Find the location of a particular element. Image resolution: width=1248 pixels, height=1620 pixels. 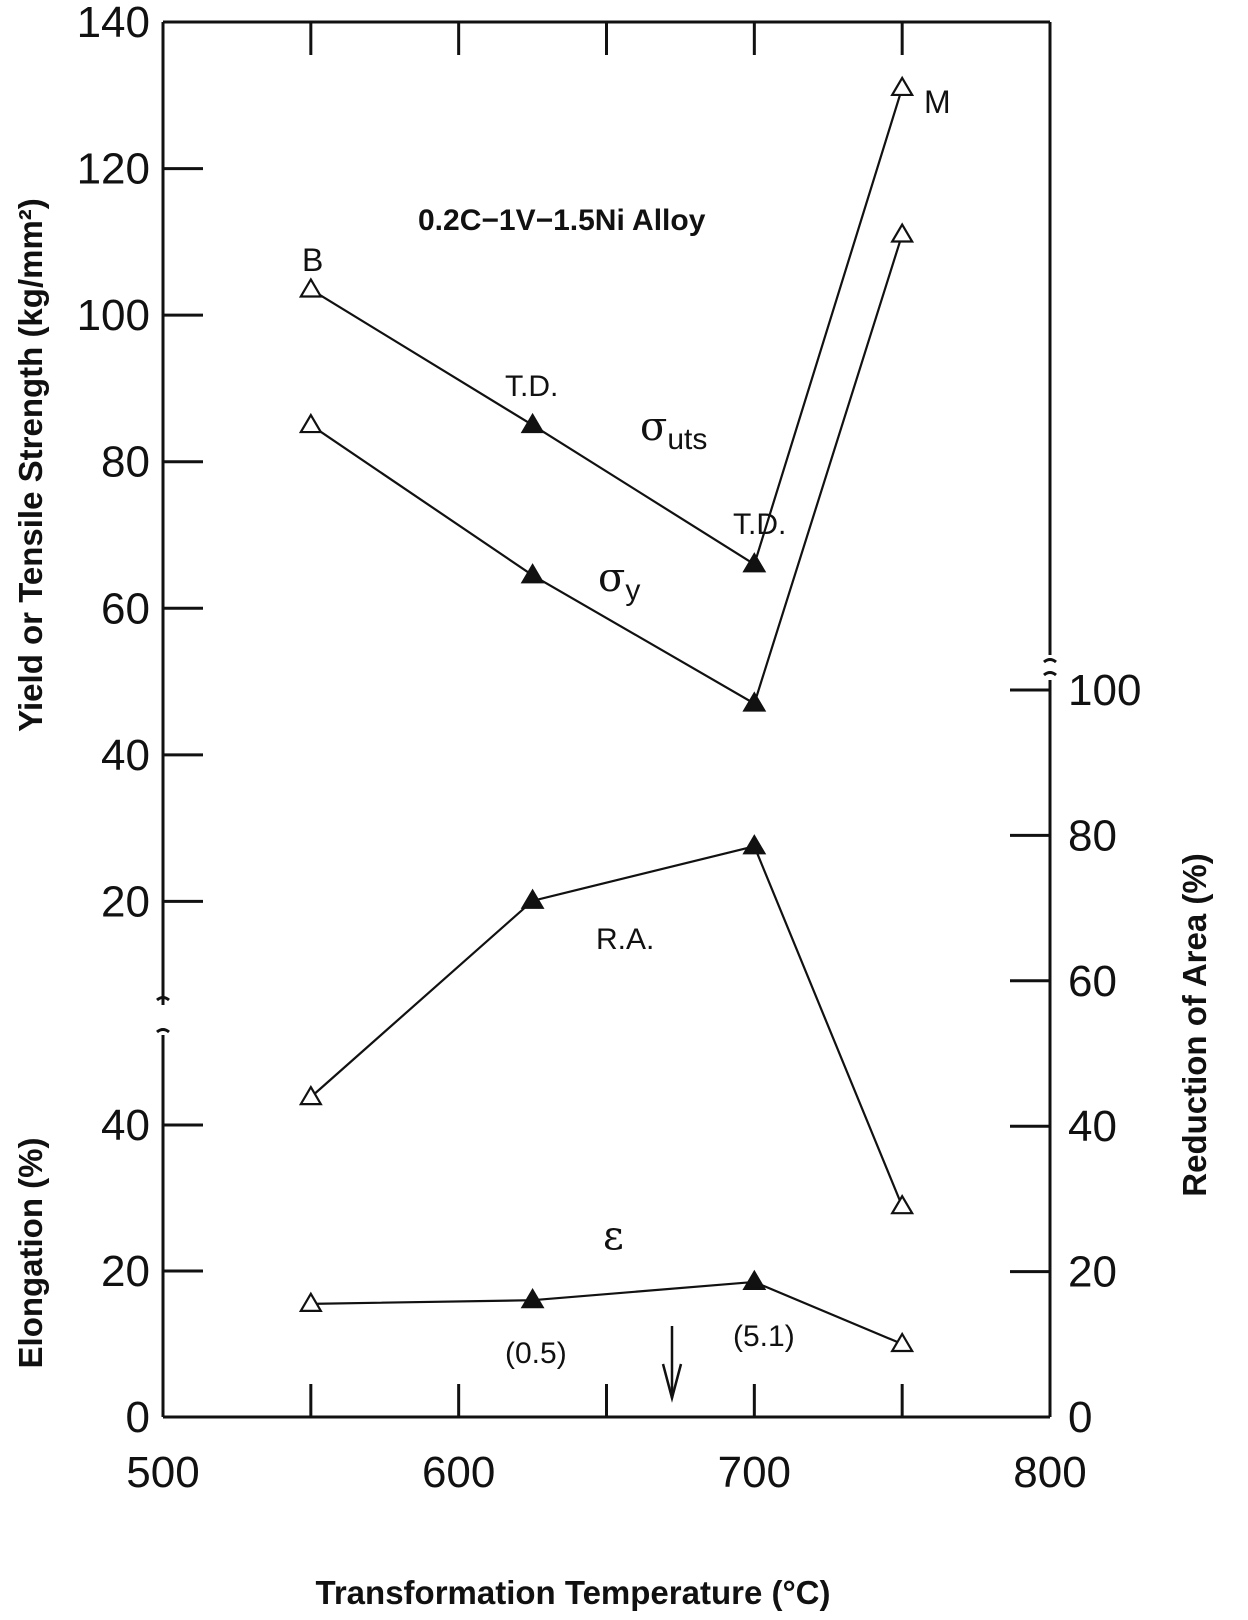

series-y is located at coordinates (606, 467).